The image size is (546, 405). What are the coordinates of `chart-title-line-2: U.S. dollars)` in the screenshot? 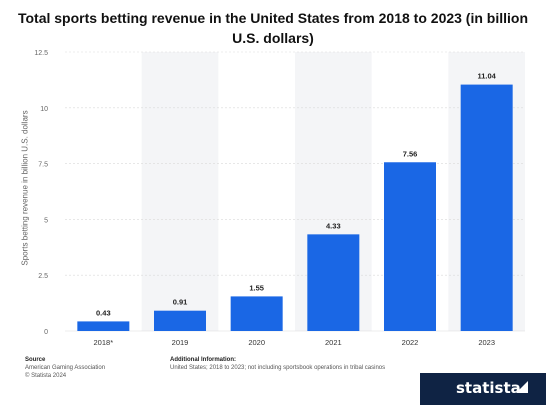 It's located at (273, 38).